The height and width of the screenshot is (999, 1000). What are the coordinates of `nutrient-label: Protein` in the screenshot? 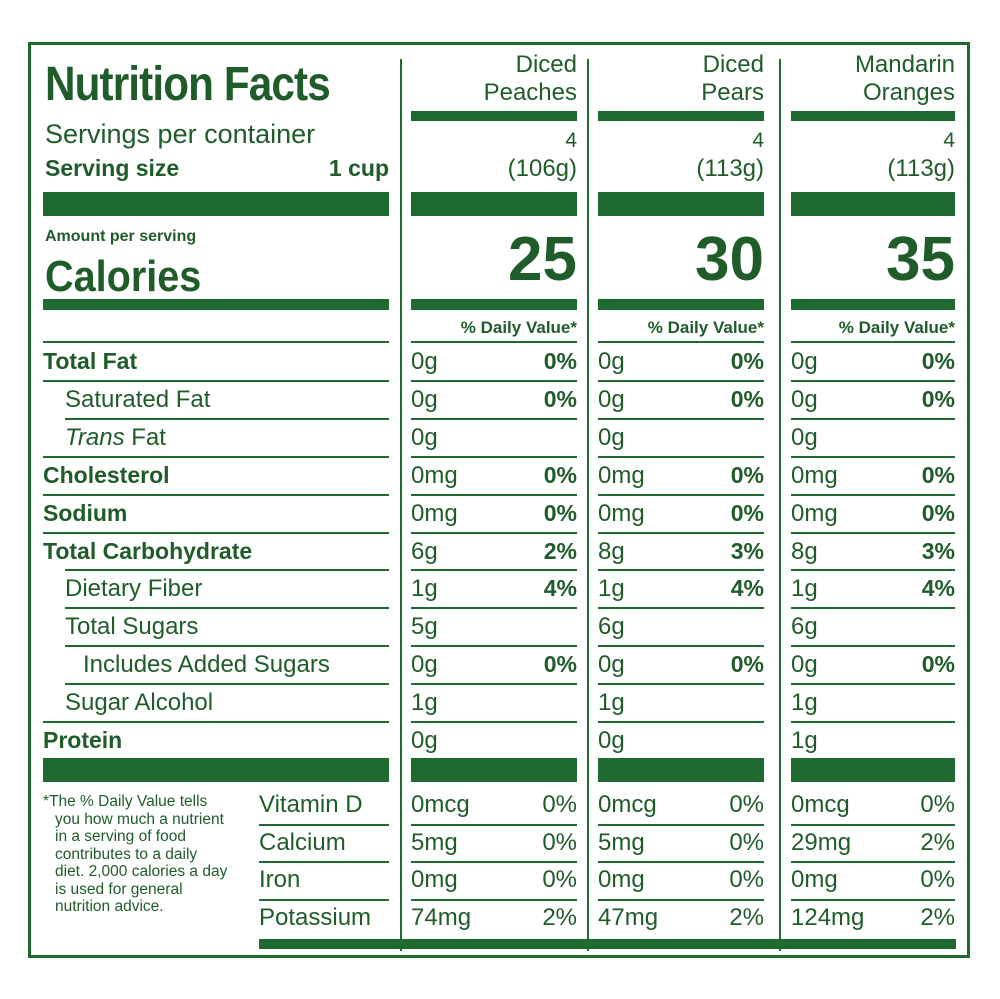 It's located at (83, 740).